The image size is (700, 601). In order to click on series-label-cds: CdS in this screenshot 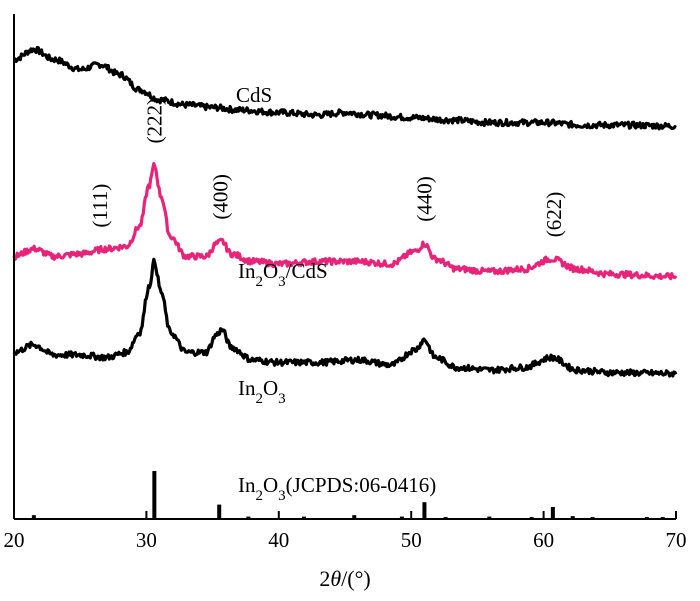, I will do `click(254, 95)`.